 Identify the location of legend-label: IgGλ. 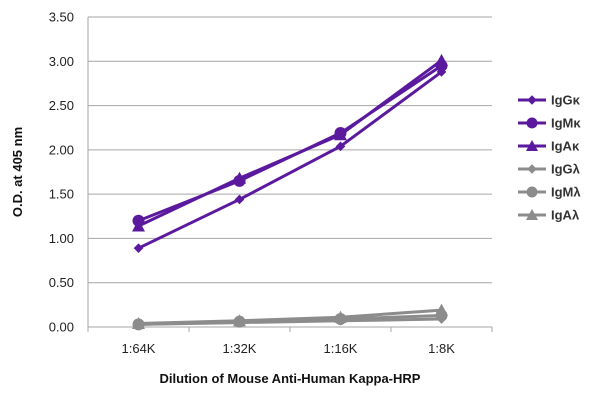
(566, 169).